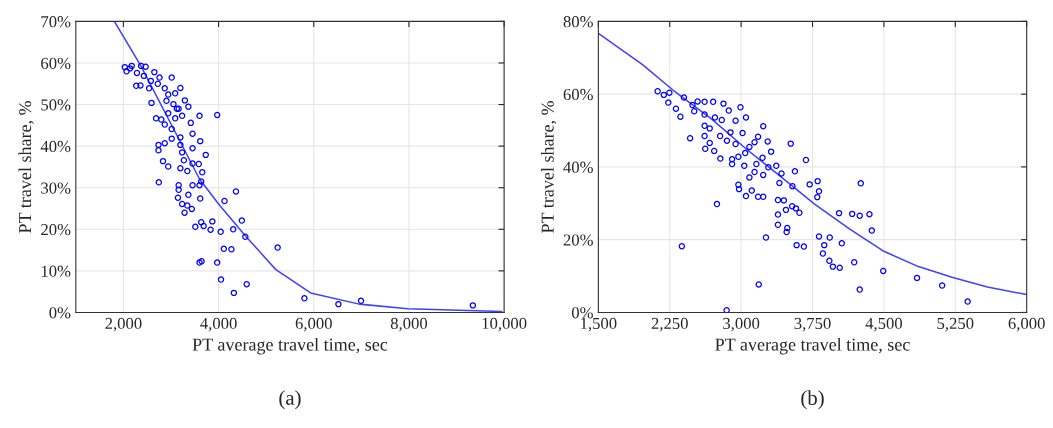 This screenshot has width=1053, height=428. What do you see at coordinates (669, 324) in the screenshot?
I see `x-tick-label: 2,250` at bounding box center [669, 324].